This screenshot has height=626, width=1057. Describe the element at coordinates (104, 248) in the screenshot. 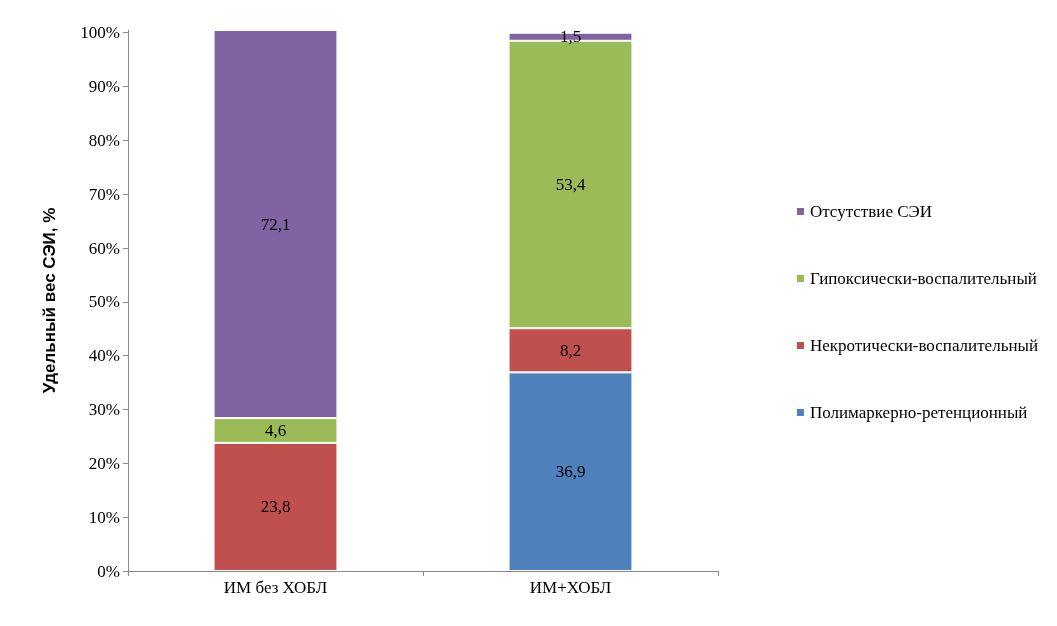

I see `y-tick-label: 60%` at that location.